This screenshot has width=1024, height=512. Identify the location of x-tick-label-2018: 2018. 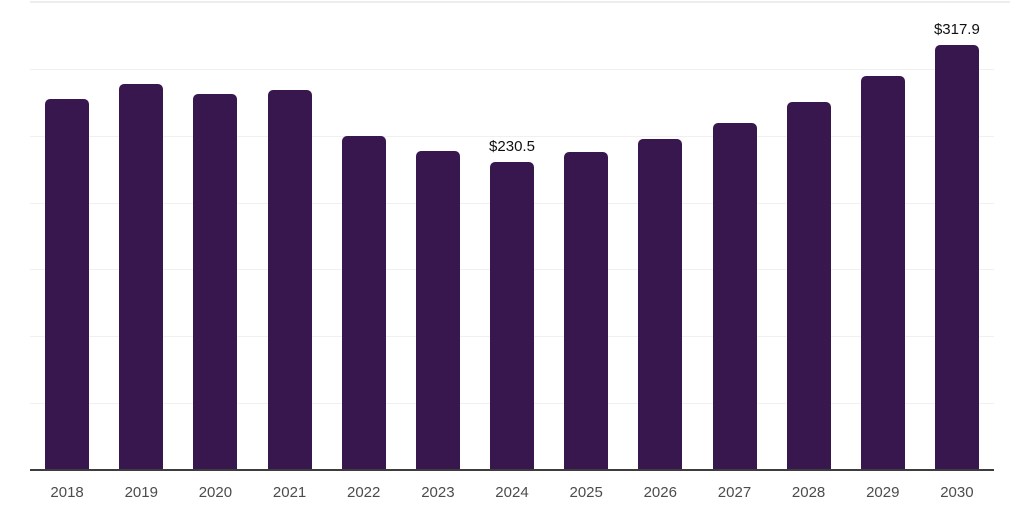
(67, 492).